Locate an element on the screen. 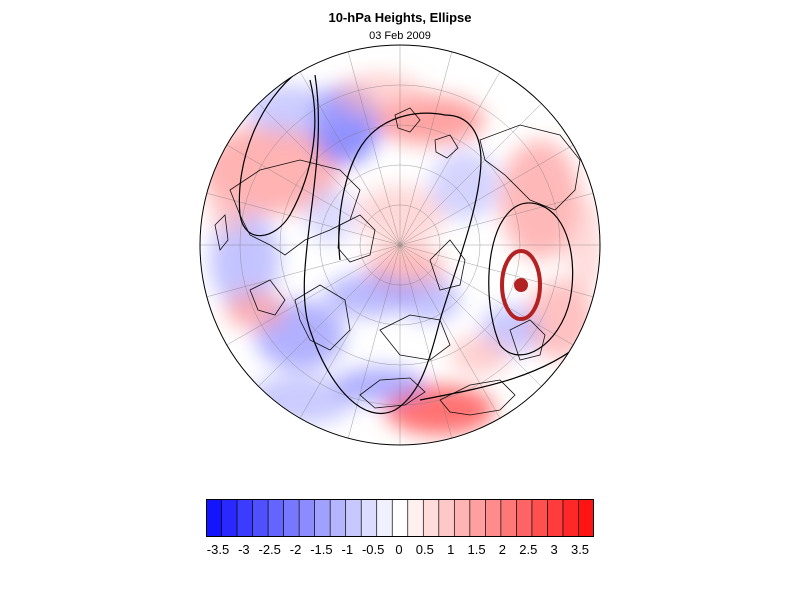 Image resolution: width=800 pixels, height=600 pixels. chart-title: 10-hPa Heights, Ellipse is located at coordinates (400, 17).